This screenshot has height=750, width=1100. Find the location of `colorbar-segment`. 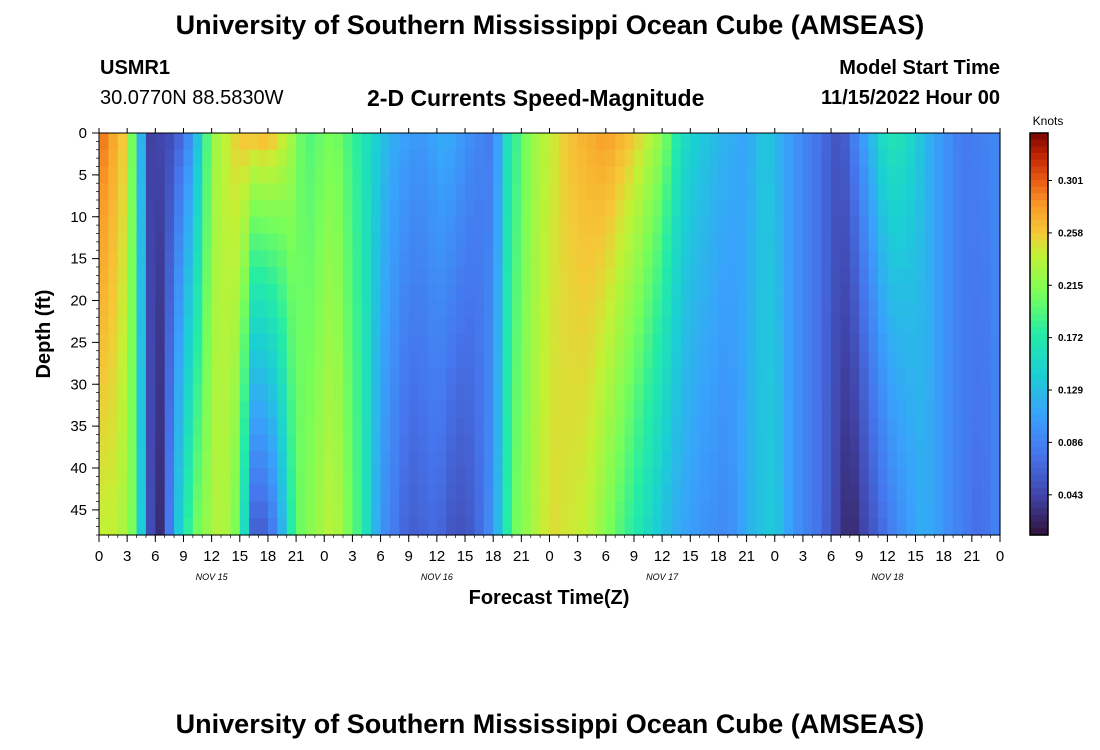

colorbar-segment is located at coordinates (1039, 391).